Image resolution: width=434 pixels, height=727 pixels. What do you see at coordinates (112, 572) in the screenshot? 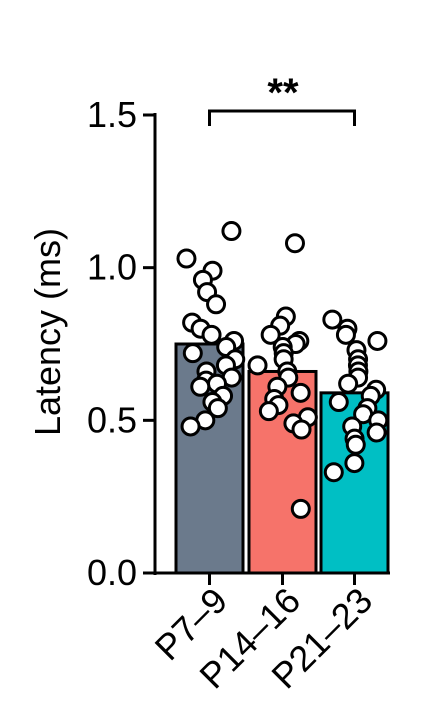
I see `y-tick-label: 0.0` at bounding box center [112, 572].